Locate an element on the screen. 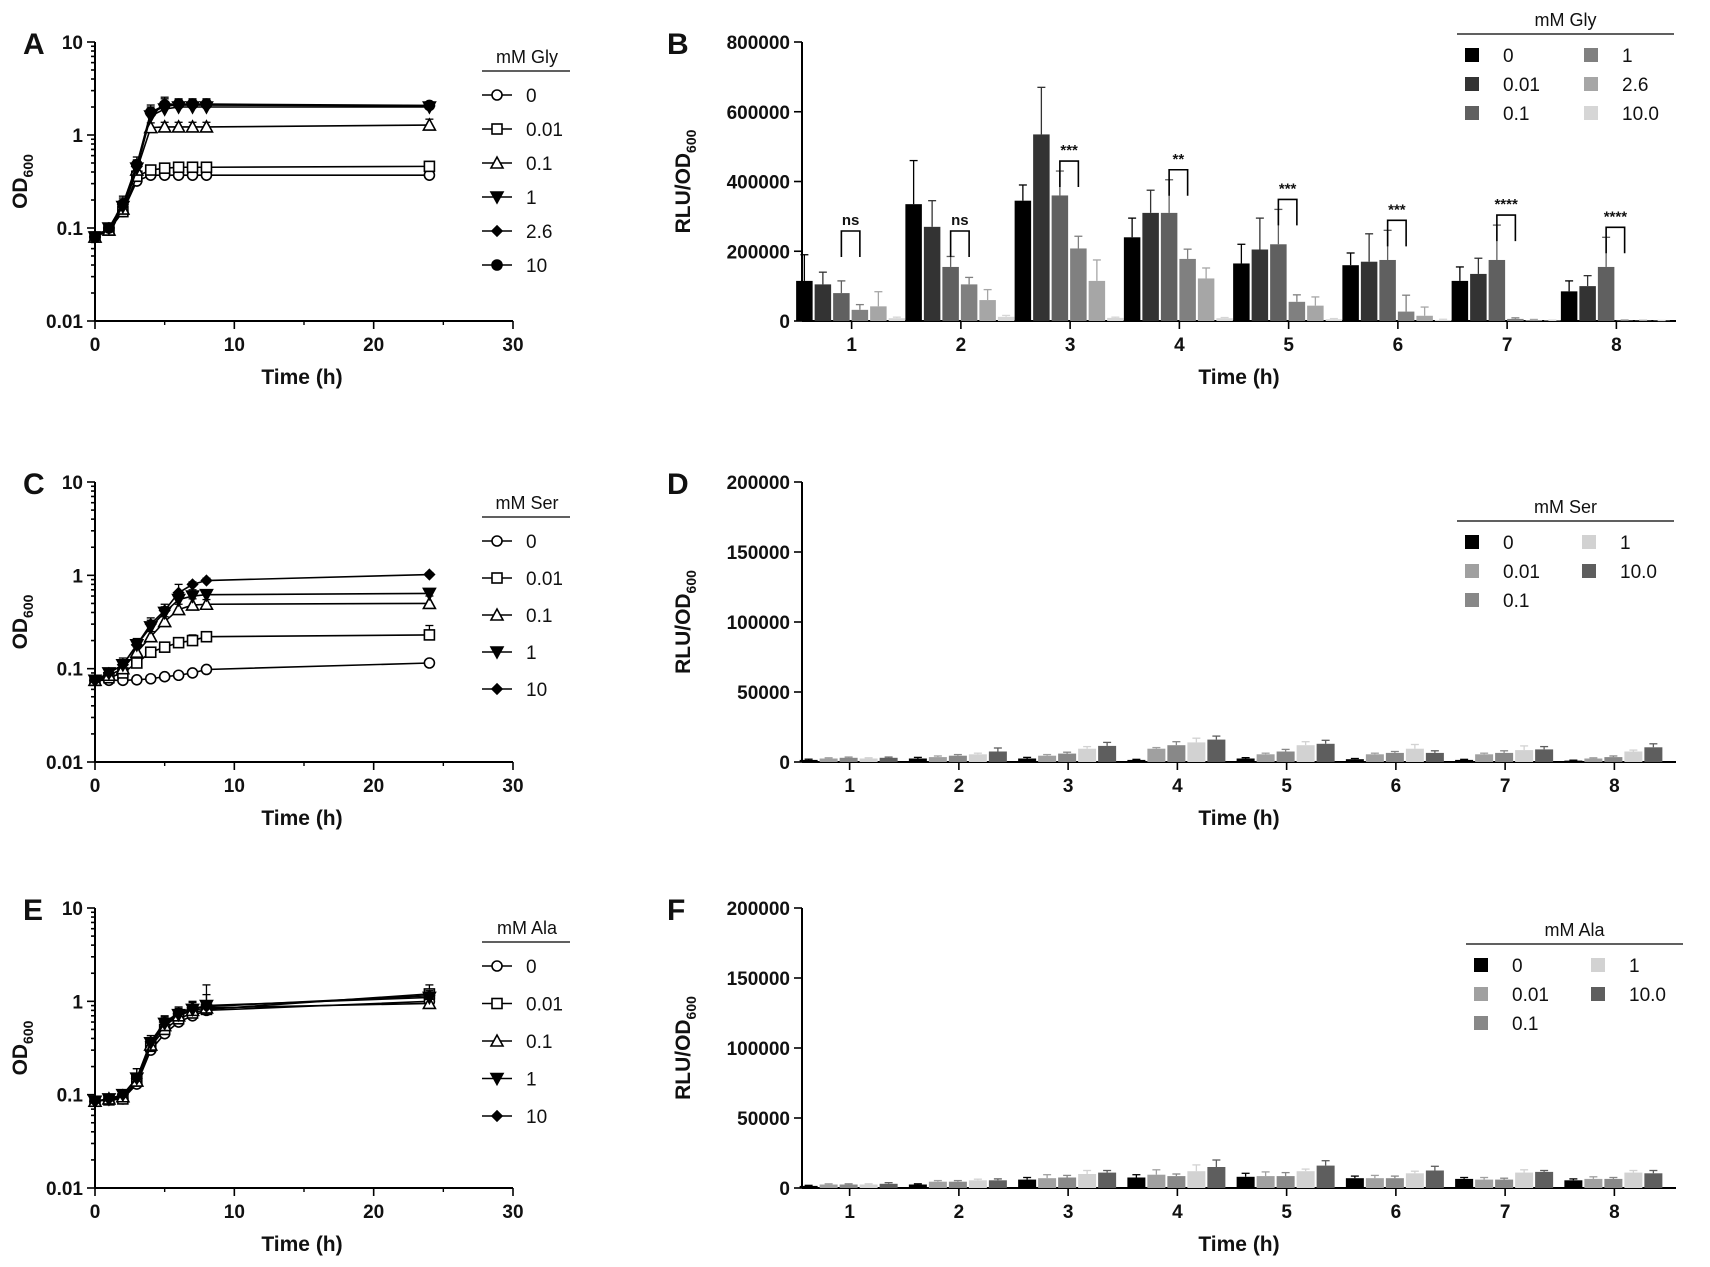  x-axis-label: Time (h) is located at coordinates (301, 818).